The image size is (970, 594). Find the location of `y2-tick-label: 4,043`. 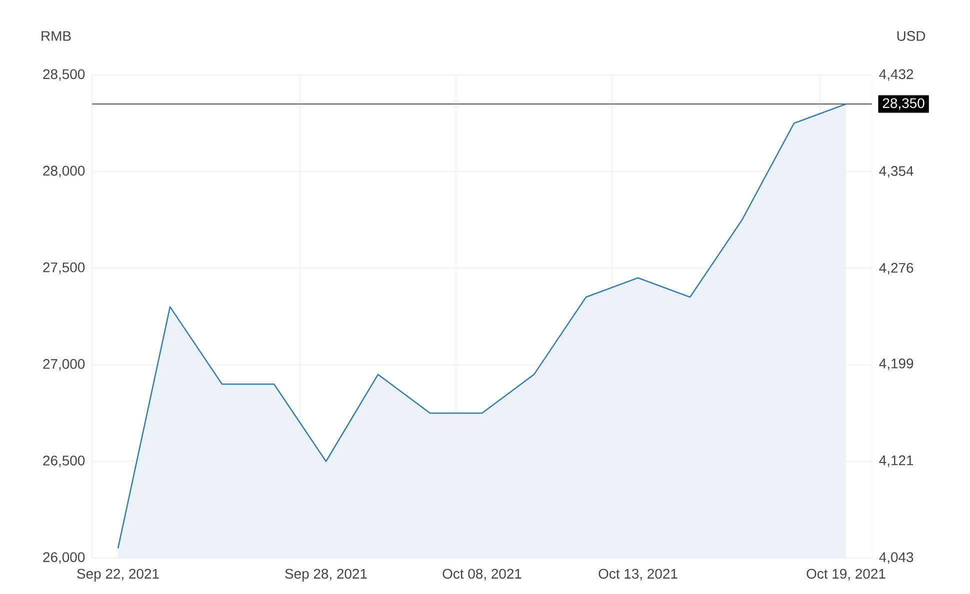

y2-tick-label: 4,043 is located at coordinates (896, 558).